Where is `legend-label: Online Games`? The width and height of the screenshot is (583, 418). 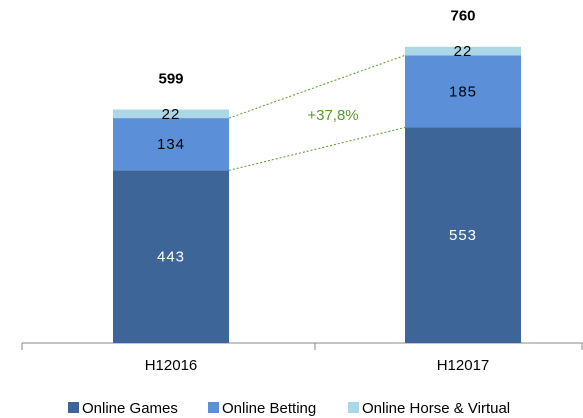
legend-label: Online Games is located at coordinates (130, 408).